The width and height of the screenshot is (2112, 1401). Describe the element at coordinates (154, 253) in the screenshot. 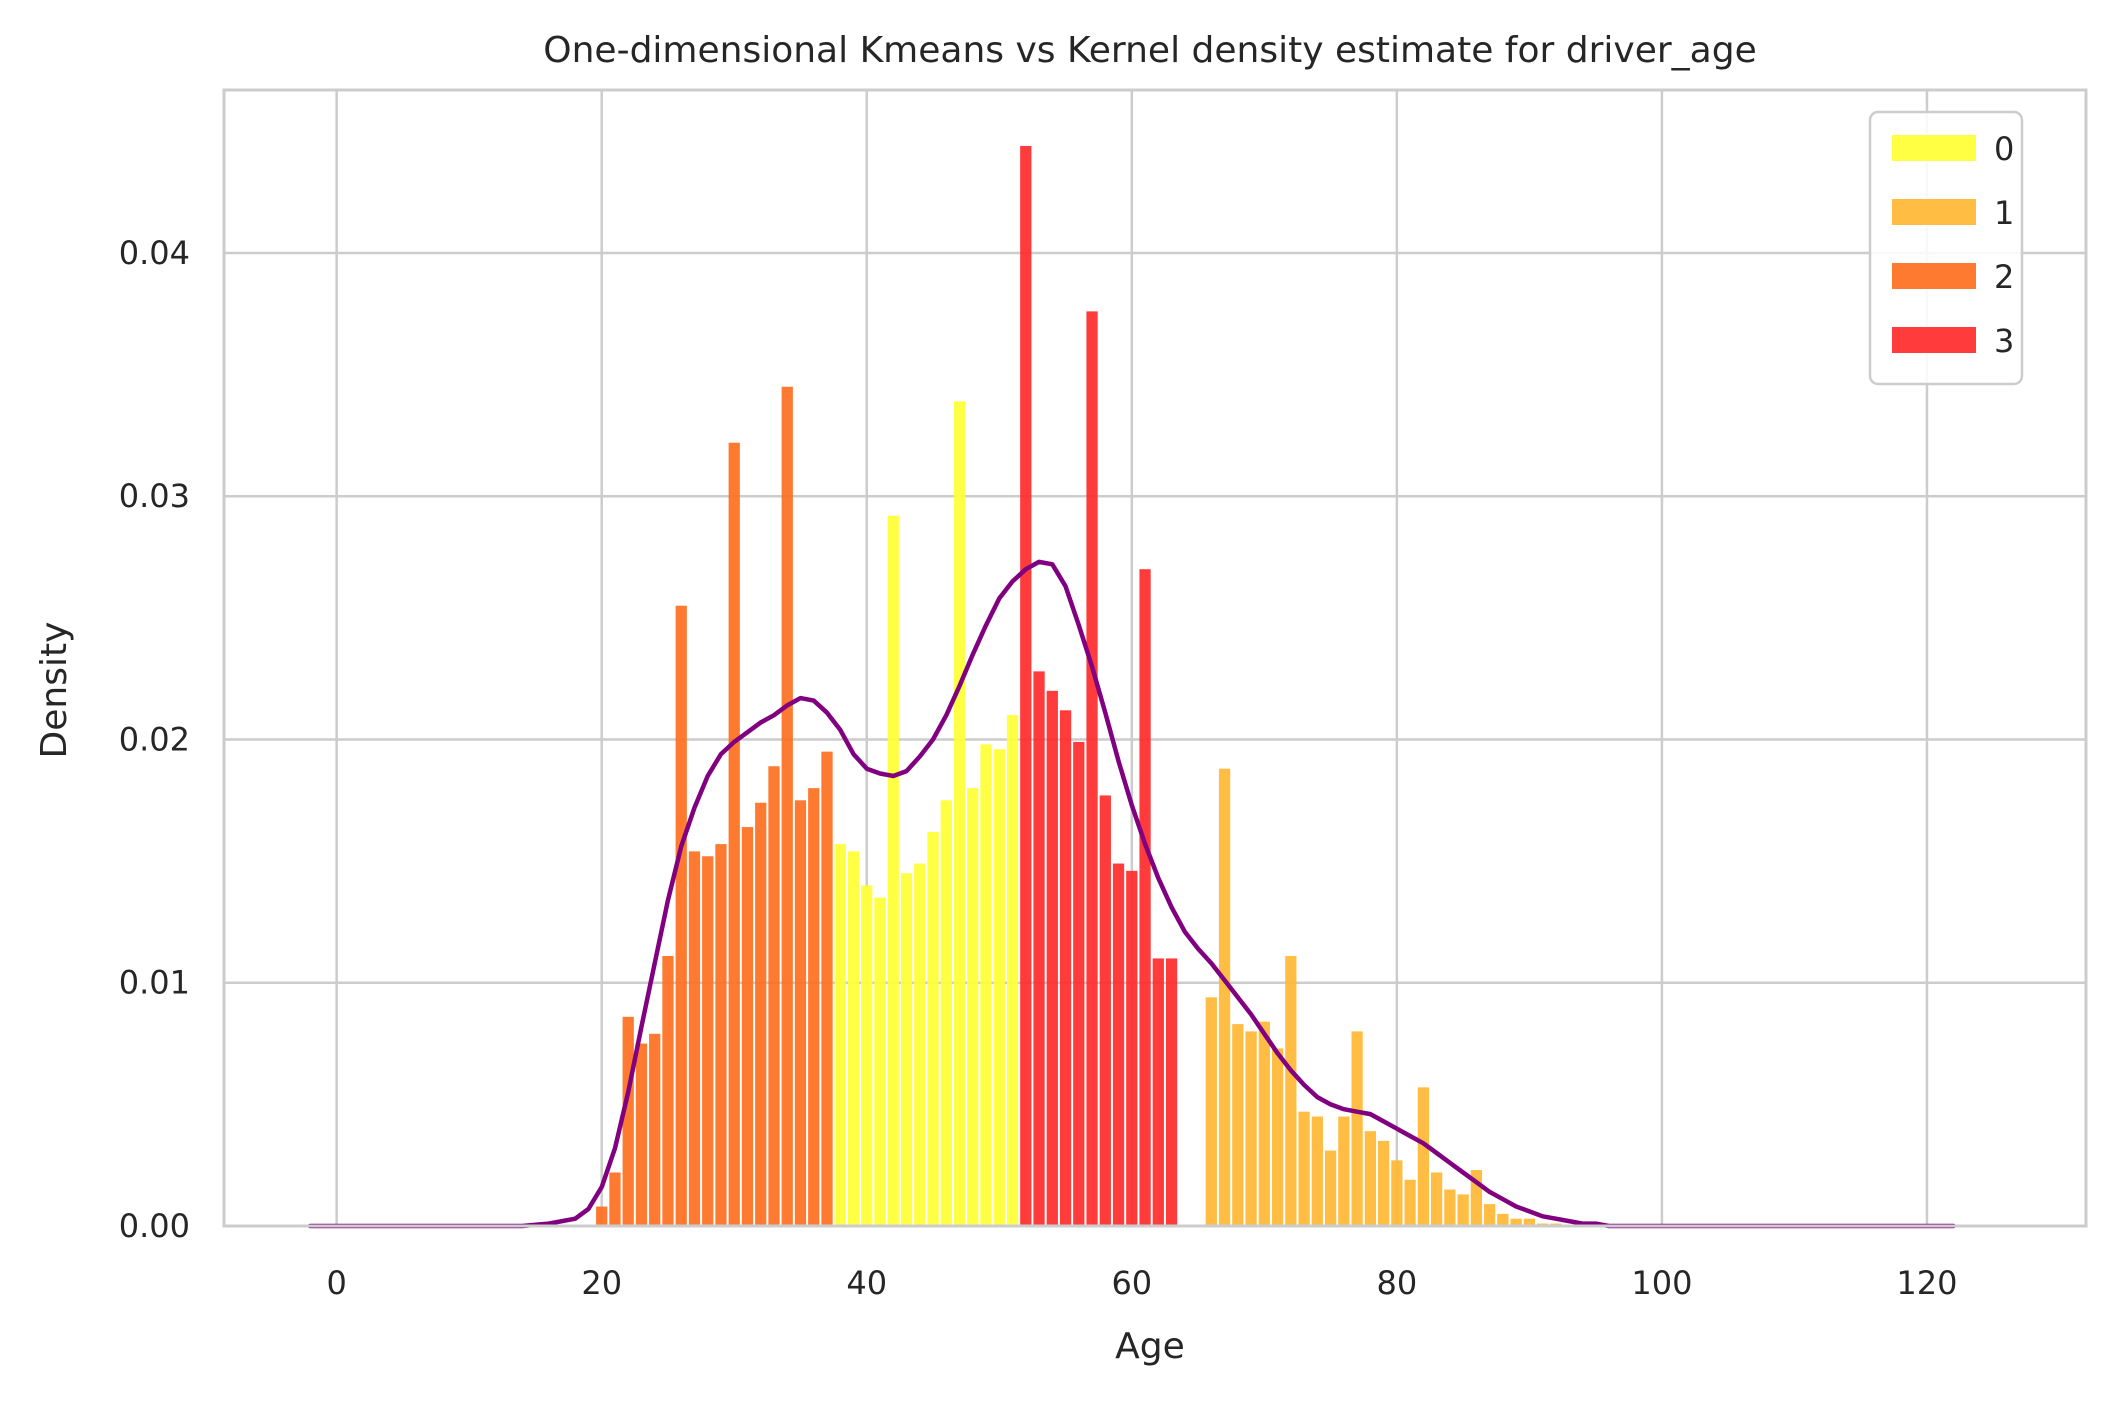

I see `y-tick-label: 0.04` at that location.